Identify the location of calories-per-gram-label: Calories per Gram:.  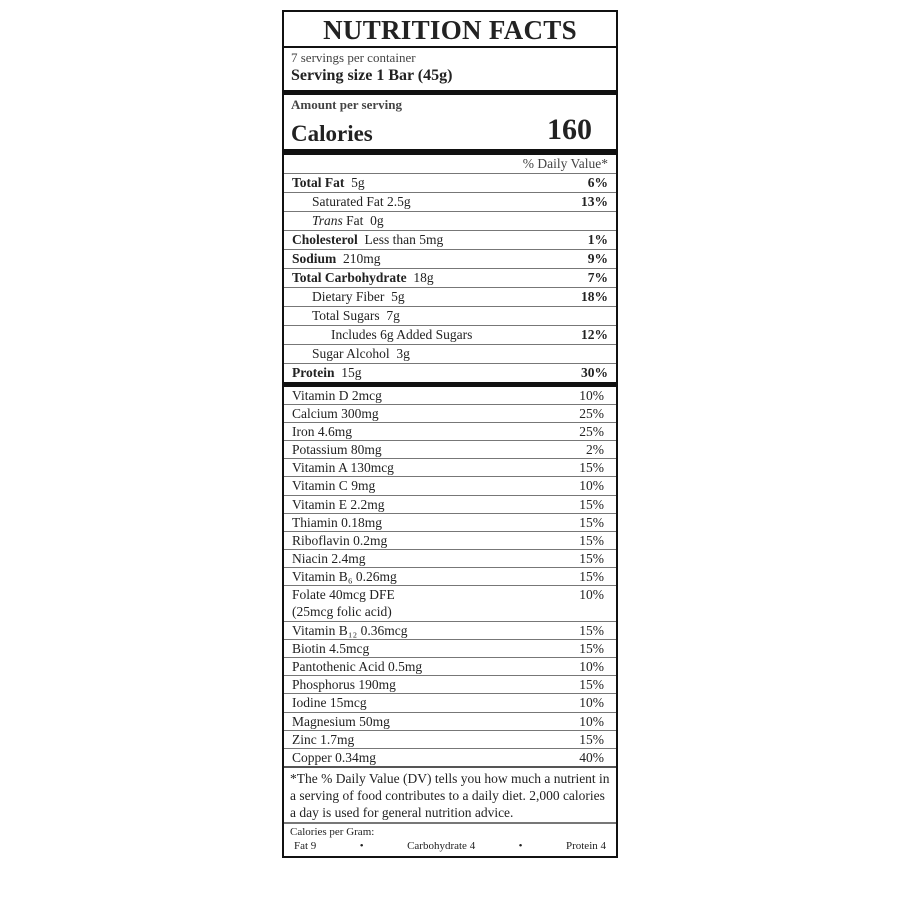
(332, 831).